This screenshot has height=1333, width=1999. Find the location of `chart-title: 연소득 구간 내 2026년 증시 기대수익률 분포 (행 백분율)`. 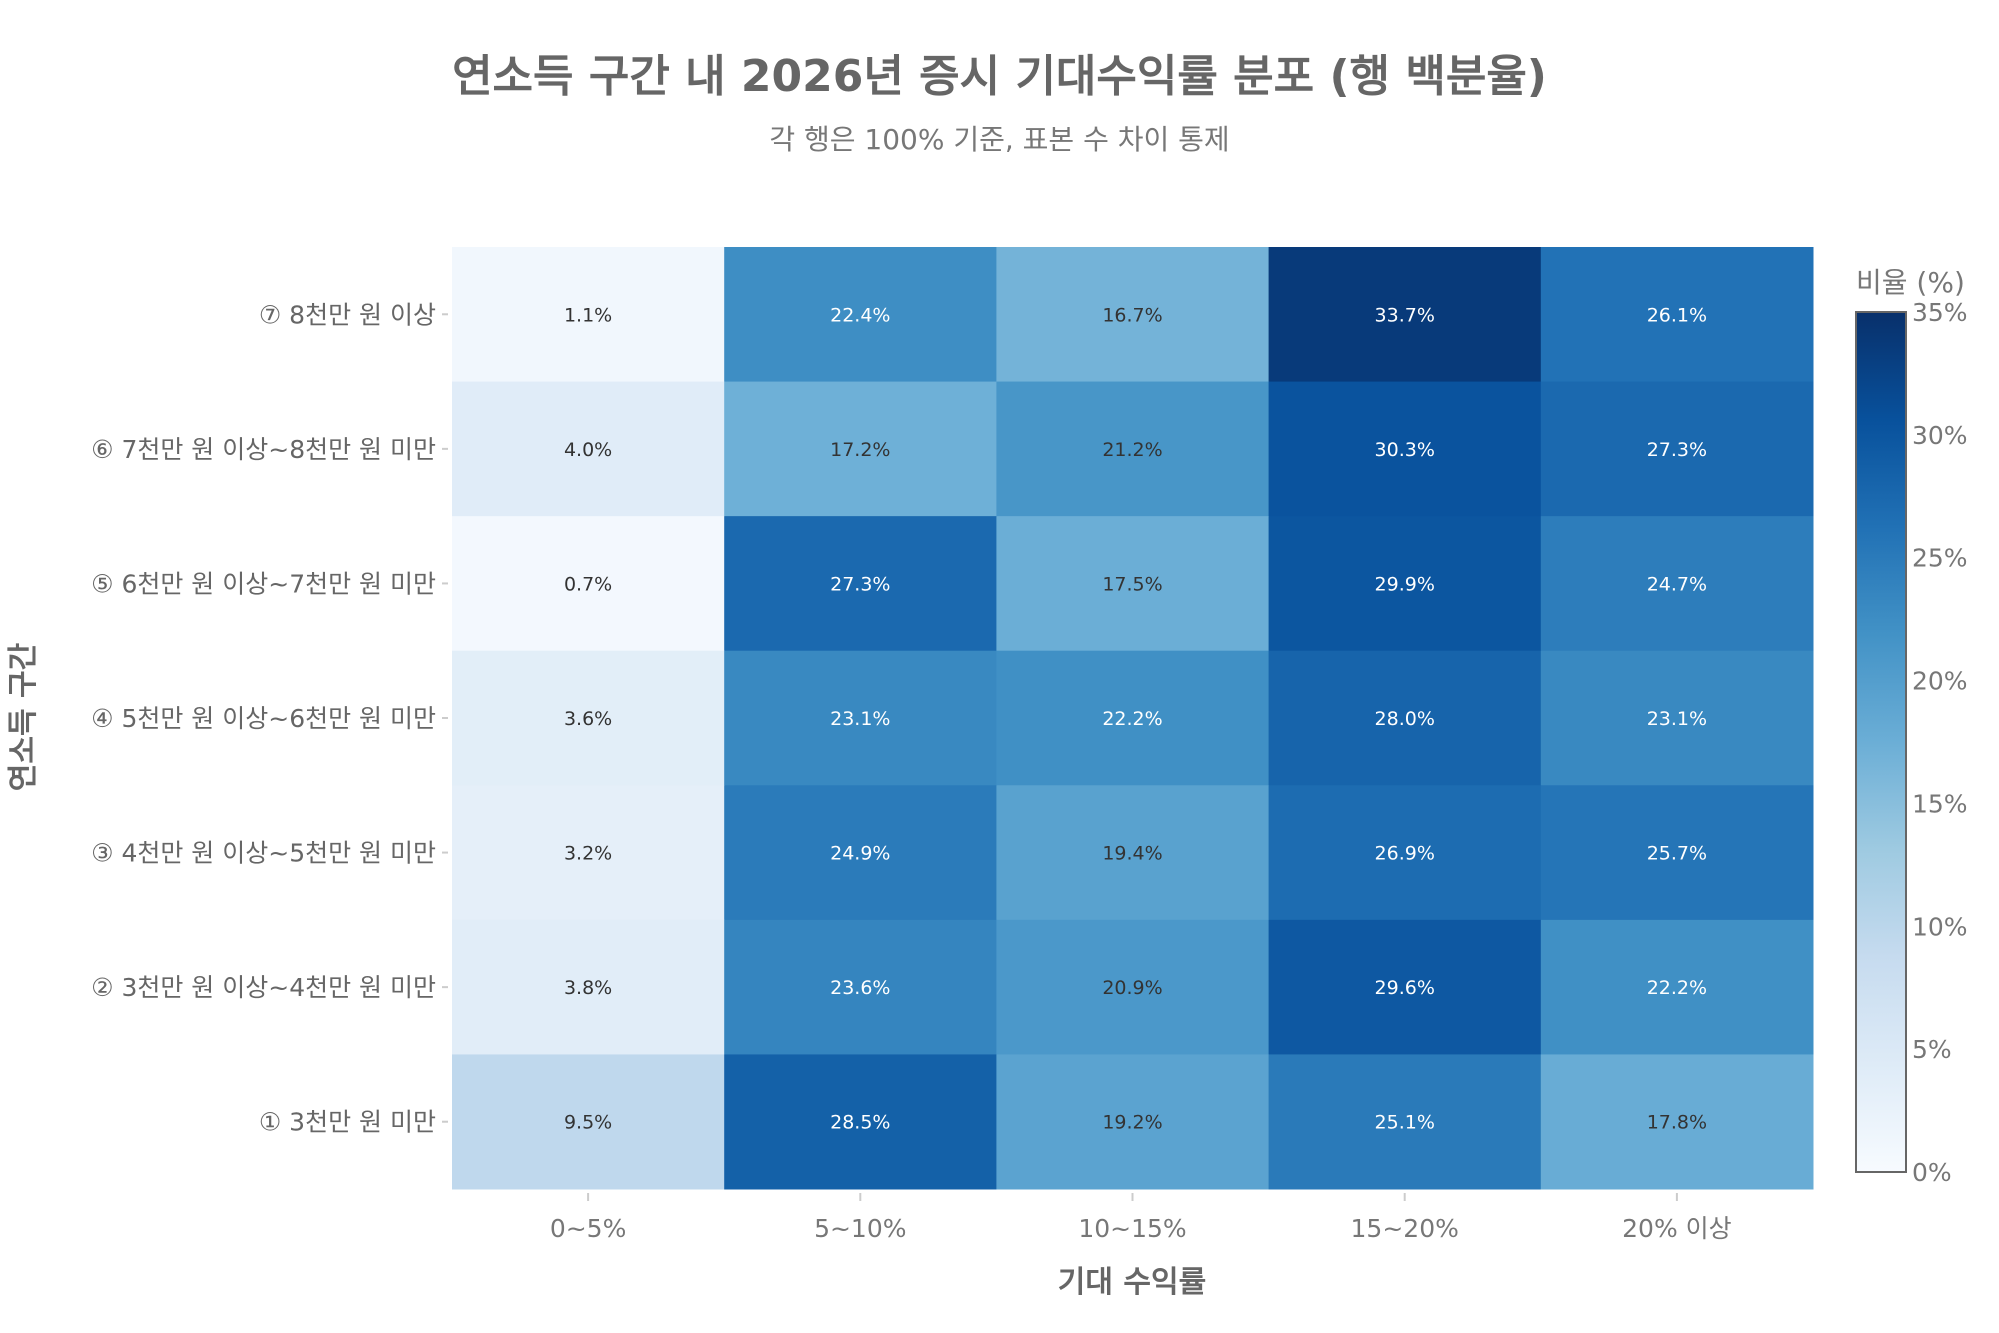

chart-title: 연소득 구간 내 2026년 증시 기대수익률 분포 (행 백분율) is located at coordinates (999, 76).